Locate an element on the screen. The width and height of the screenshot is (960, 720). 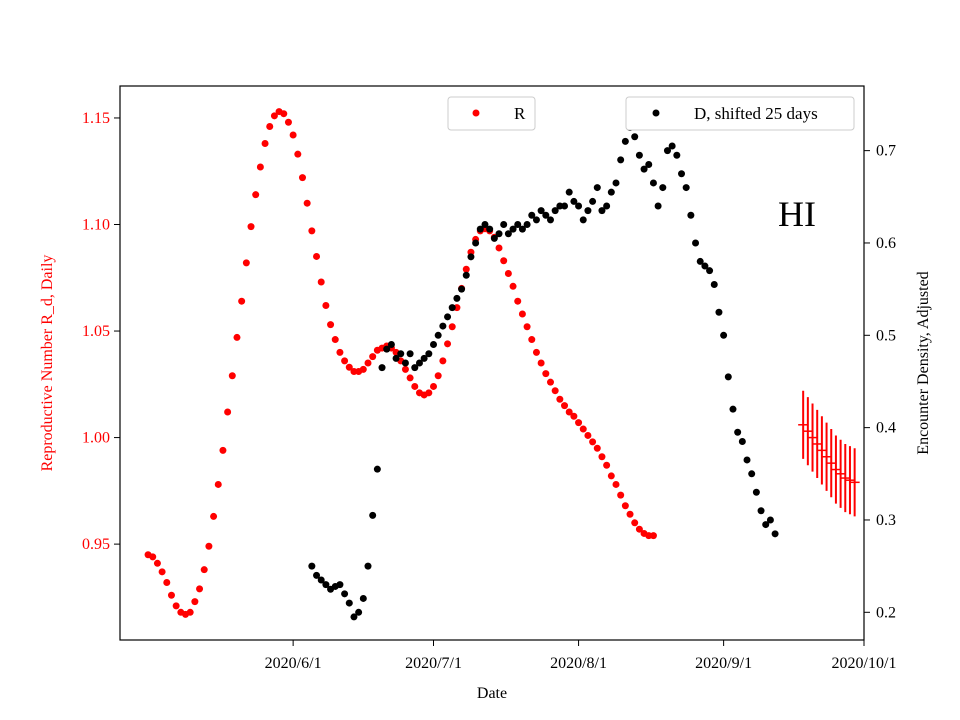
legend-r-marker is located at coordinates (476, 113).